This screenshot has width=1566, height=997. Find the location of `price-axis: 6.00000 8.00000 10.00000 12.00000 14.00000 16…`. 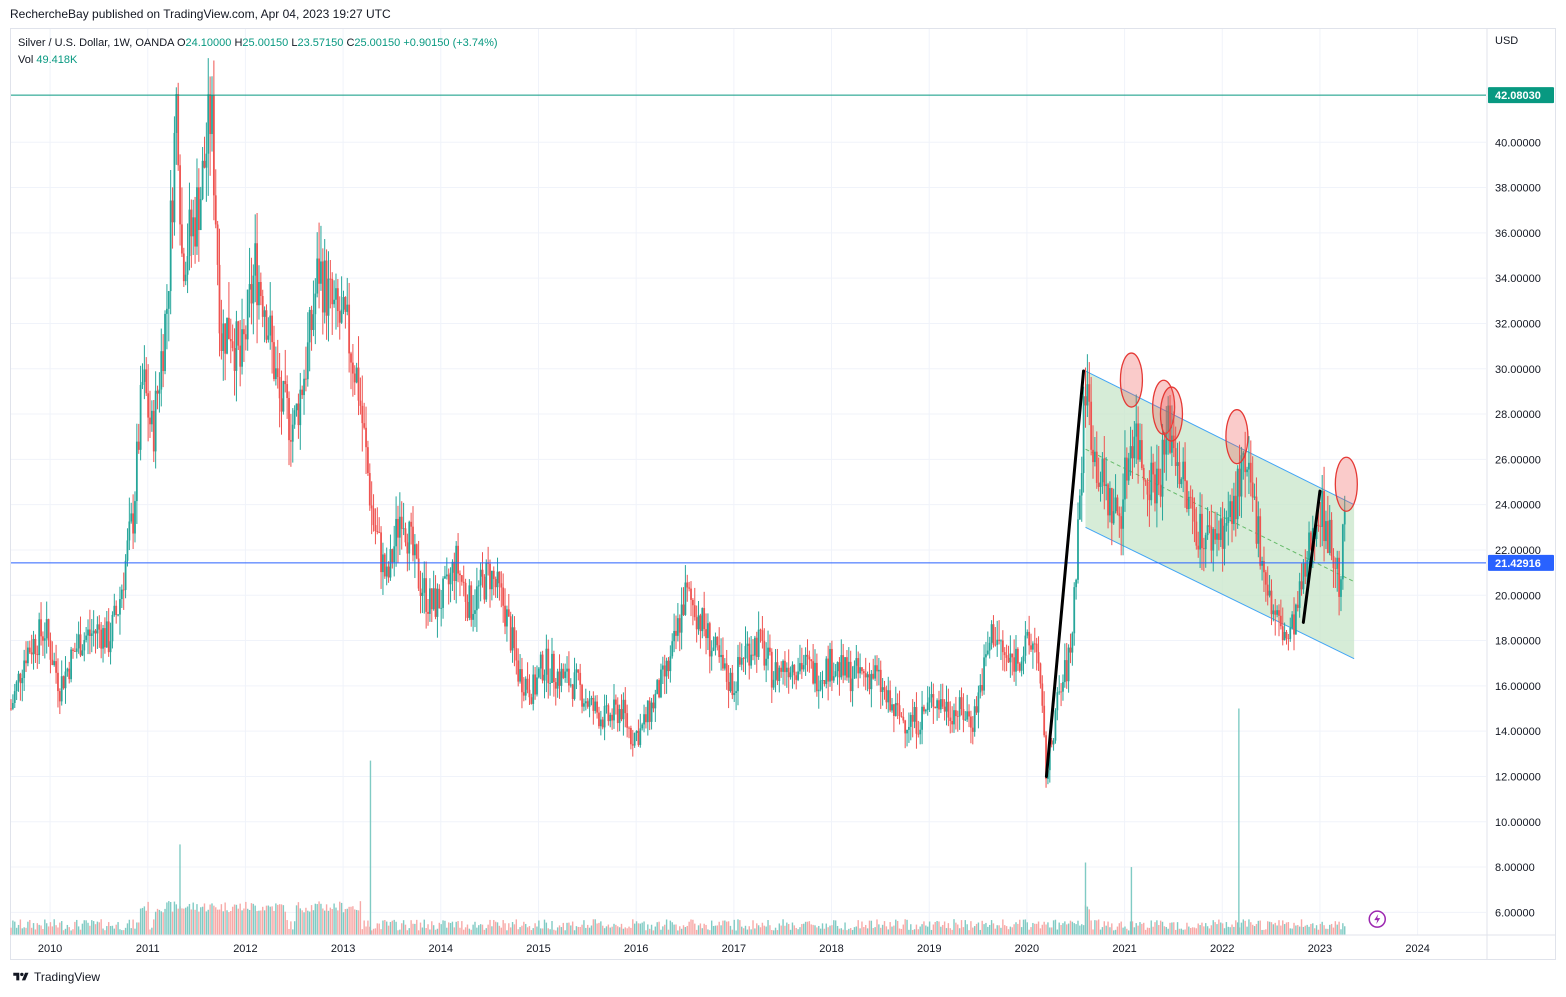

price-axis: 6.00000 8.00000 10.00000 12.00000 14.00000 16… is located at coordinates (1518, 477).